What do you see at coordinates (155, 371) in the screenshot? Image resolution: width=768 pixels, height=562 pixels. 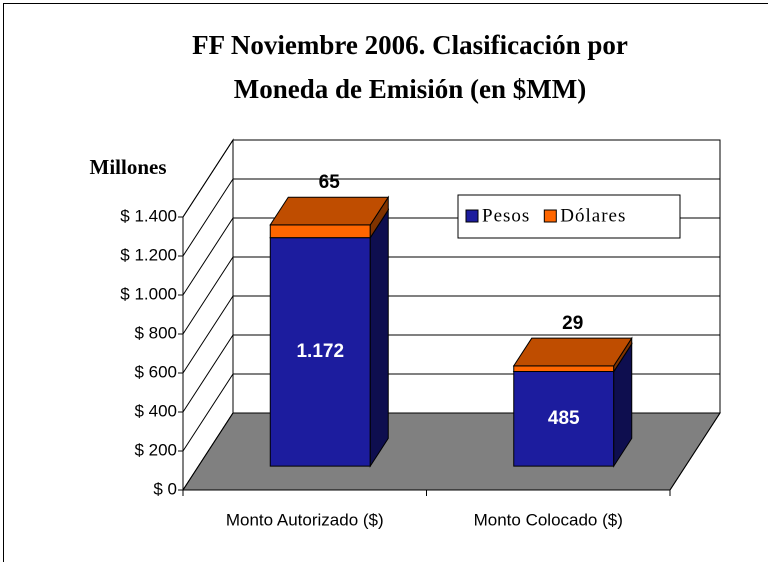 I see `y-tick-label: $ 600` at bounding box center [155, 371].